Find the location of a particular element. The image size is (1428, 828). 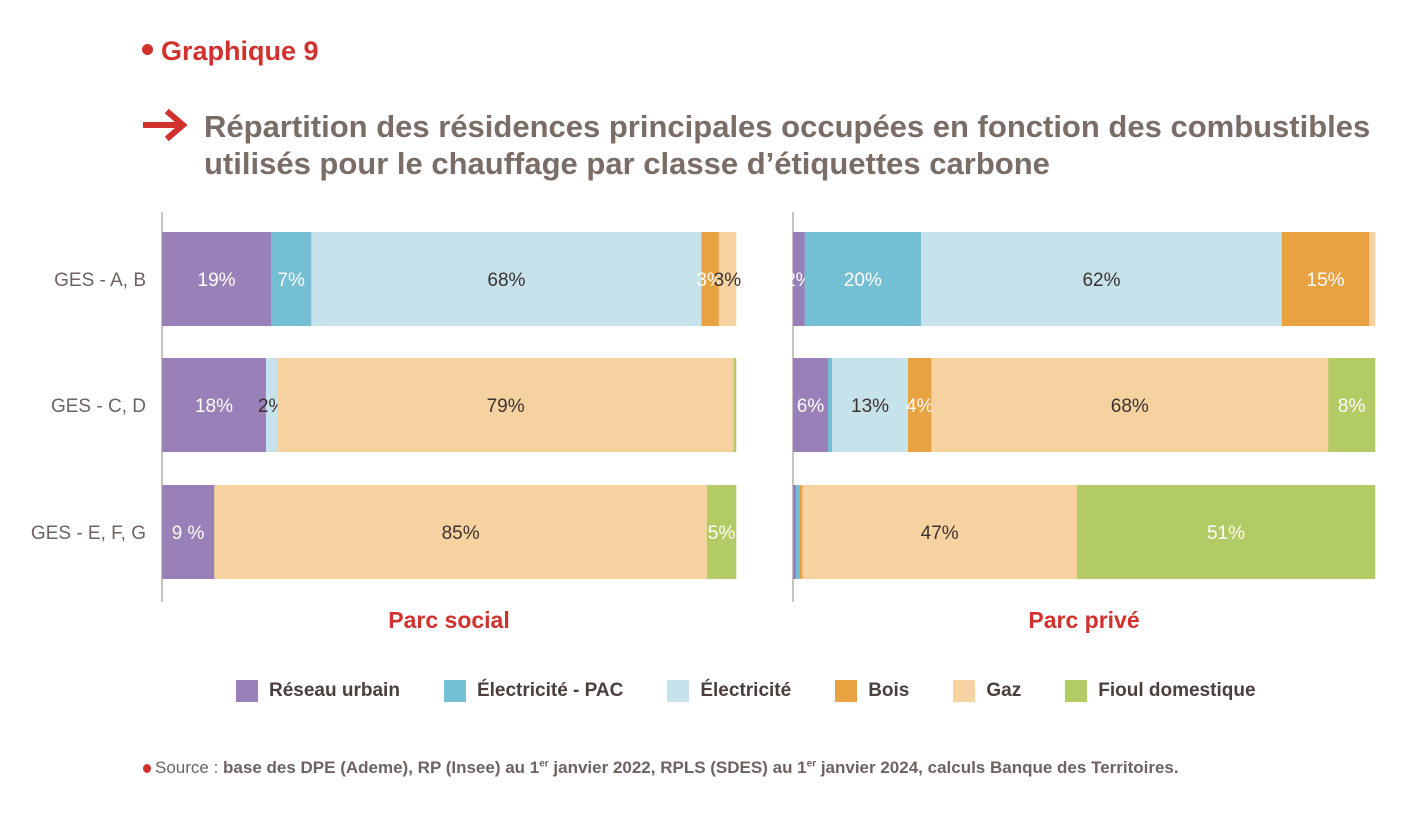

data-label: 8% is located at coordinates (1352, 406).